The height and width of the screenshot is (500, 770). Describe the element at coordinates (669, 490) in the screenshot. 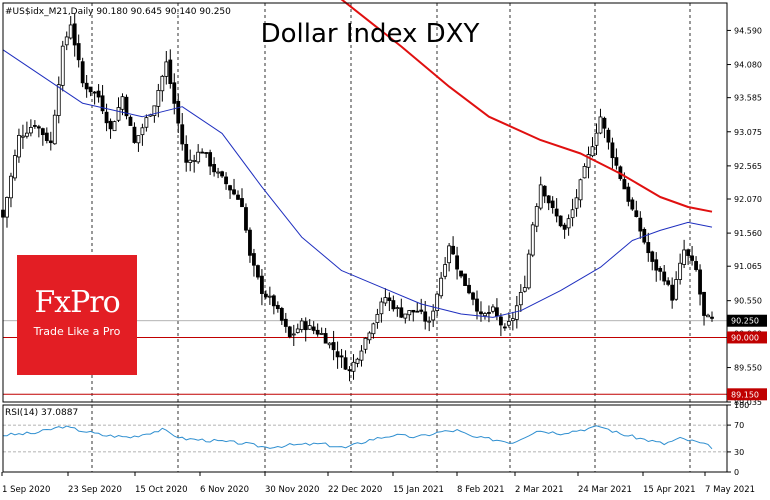

I see `time-tick-label: 15 Apr 2021` at that location.